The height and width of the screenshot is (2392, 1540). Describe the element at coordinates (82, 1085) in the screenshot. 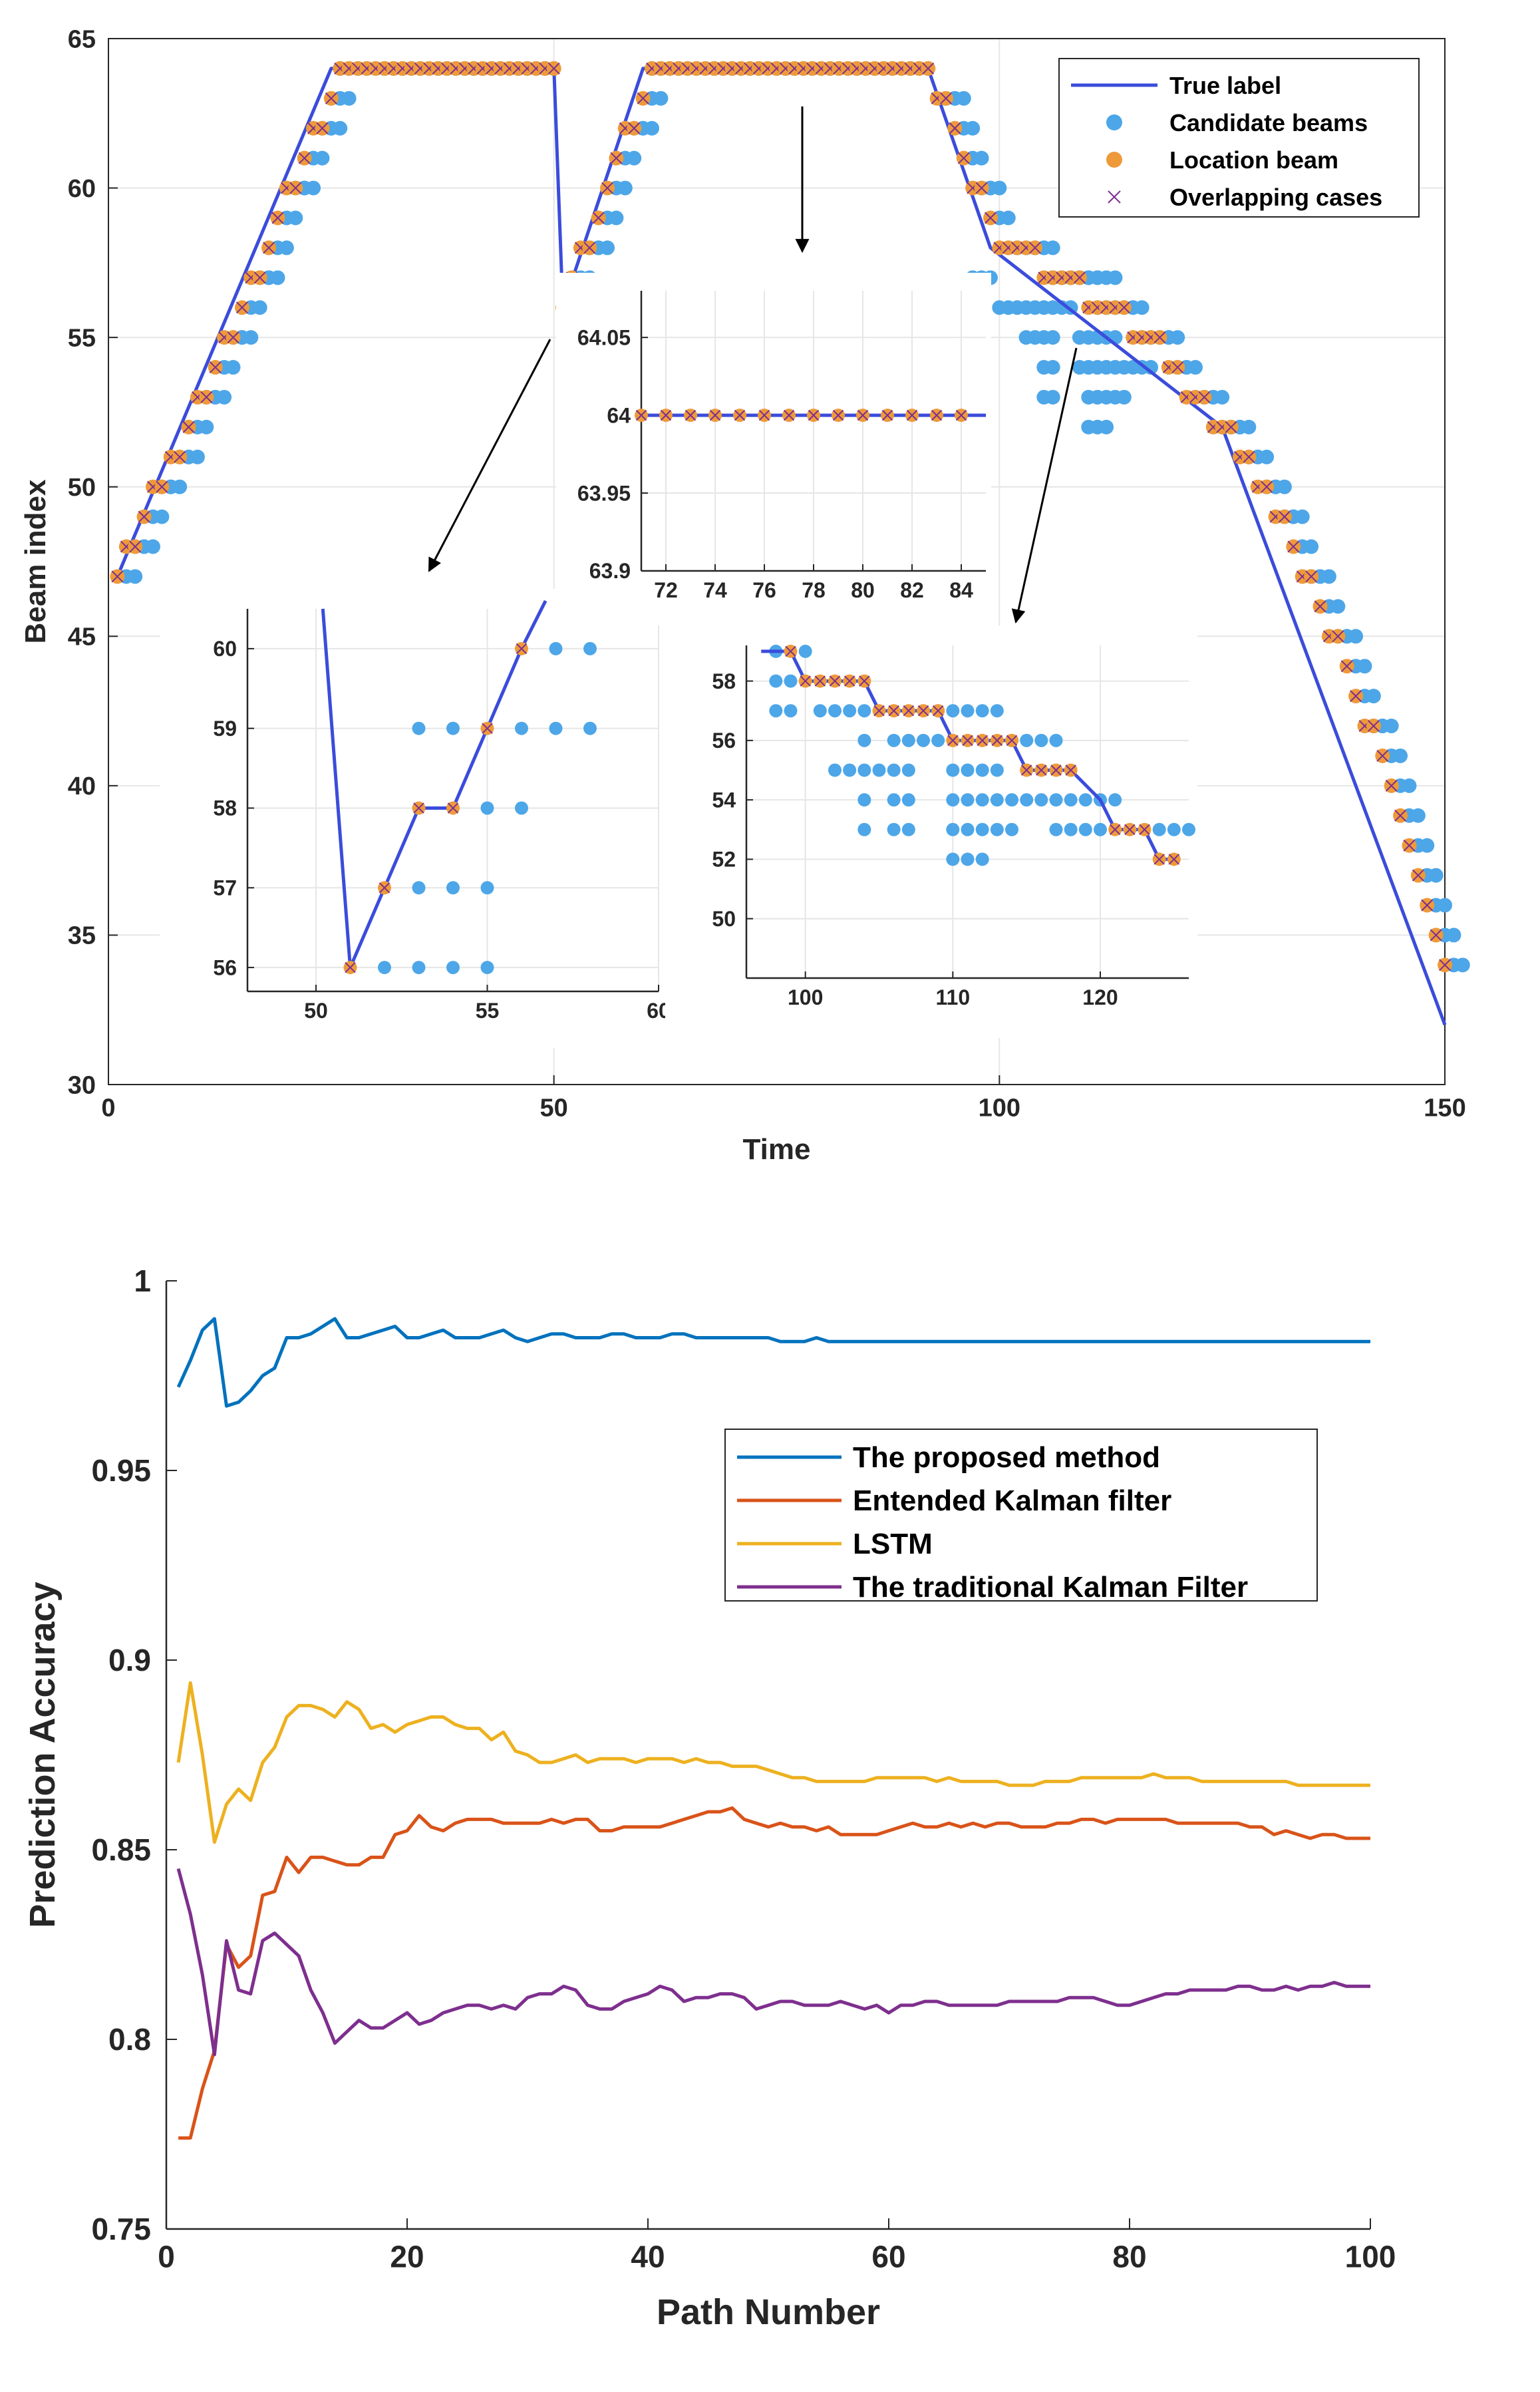

I see `main-y-tick-label: 30` at that location.